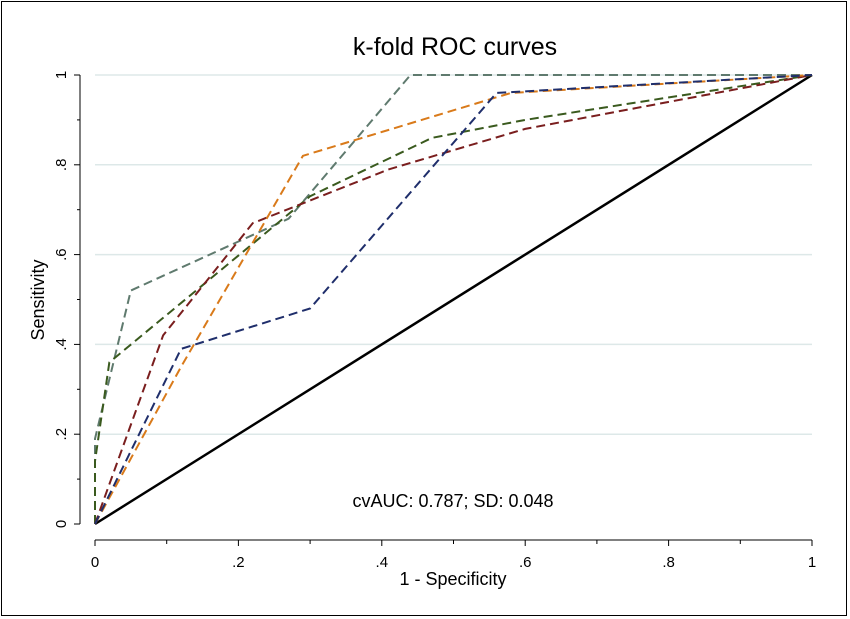 This screenshot has width=850, height=619. What do you see at coordinates (452, 501) in the screenshot?
I see `cvauc-annotation: cvAUC: 0.787; SD: 0.048` at bounding box center [452, 501].